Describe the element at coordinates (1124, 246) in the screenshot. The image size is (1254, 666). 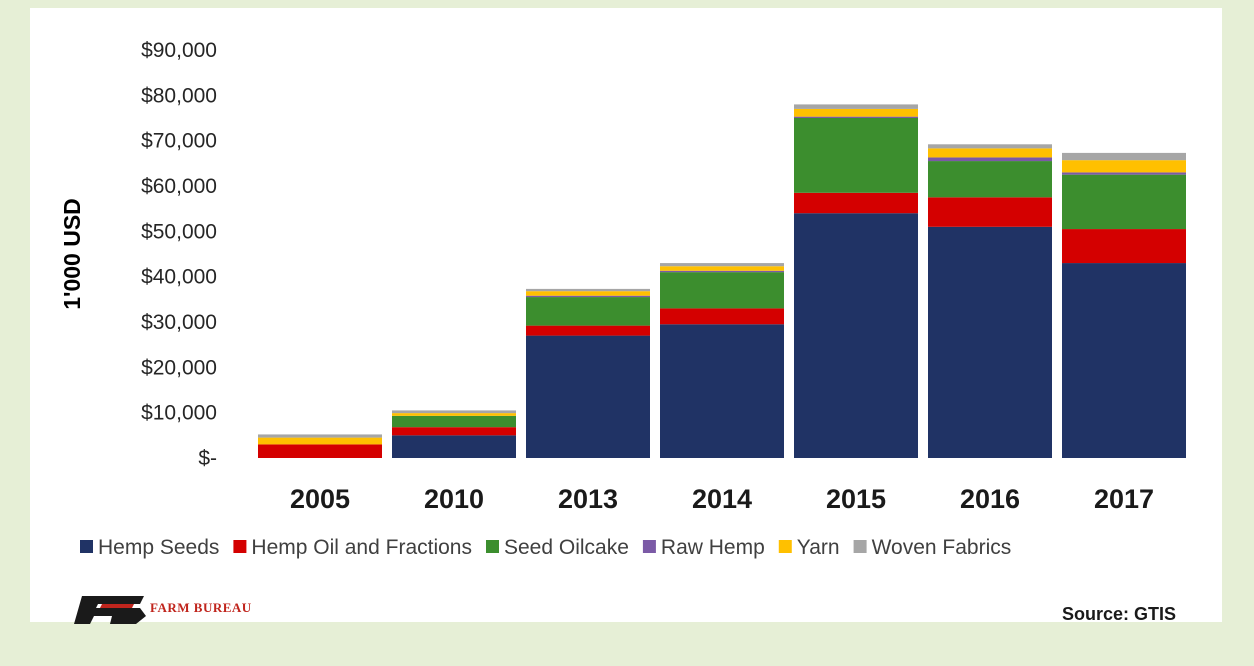
I see `bar-2017-hemp-oil-and-fractions` at that location.